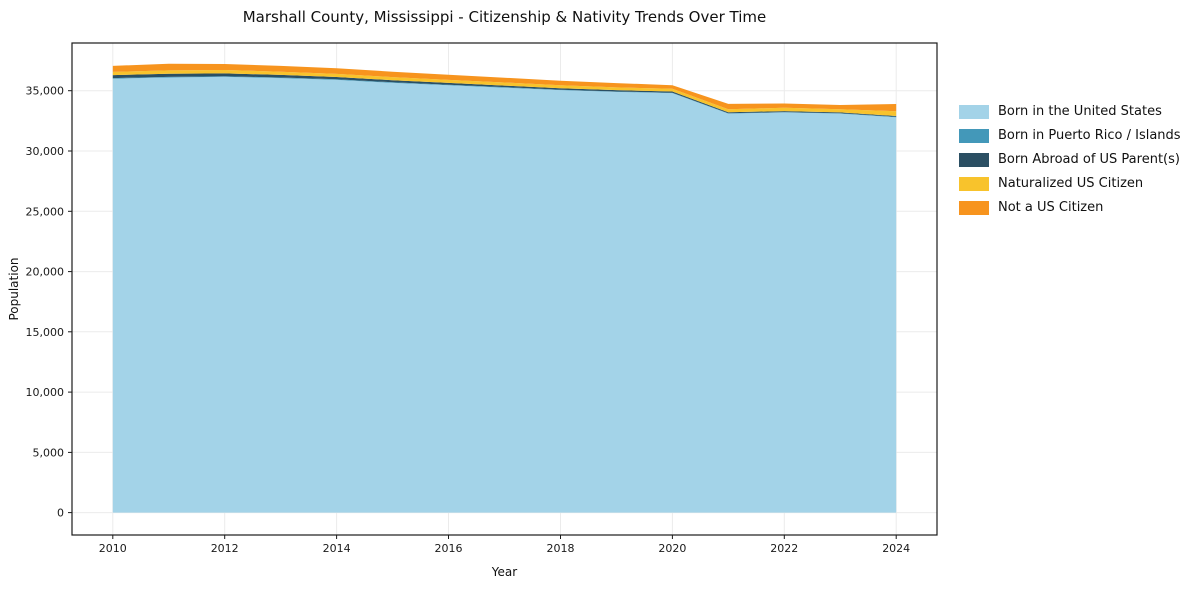  I want to click on x-axis-label: Year, so click(504, 572).